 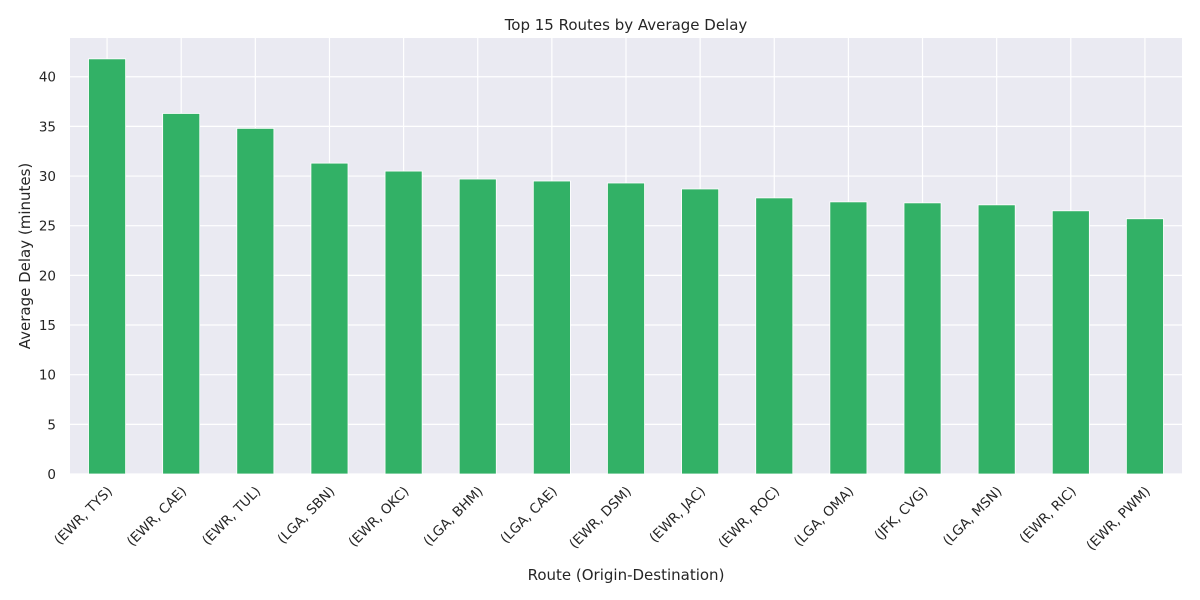 What do you see at coordinates (824, 517) in the screenshot?
I see `x-tick-label: (LGA, OMA)` at bounding box center [824, 517].